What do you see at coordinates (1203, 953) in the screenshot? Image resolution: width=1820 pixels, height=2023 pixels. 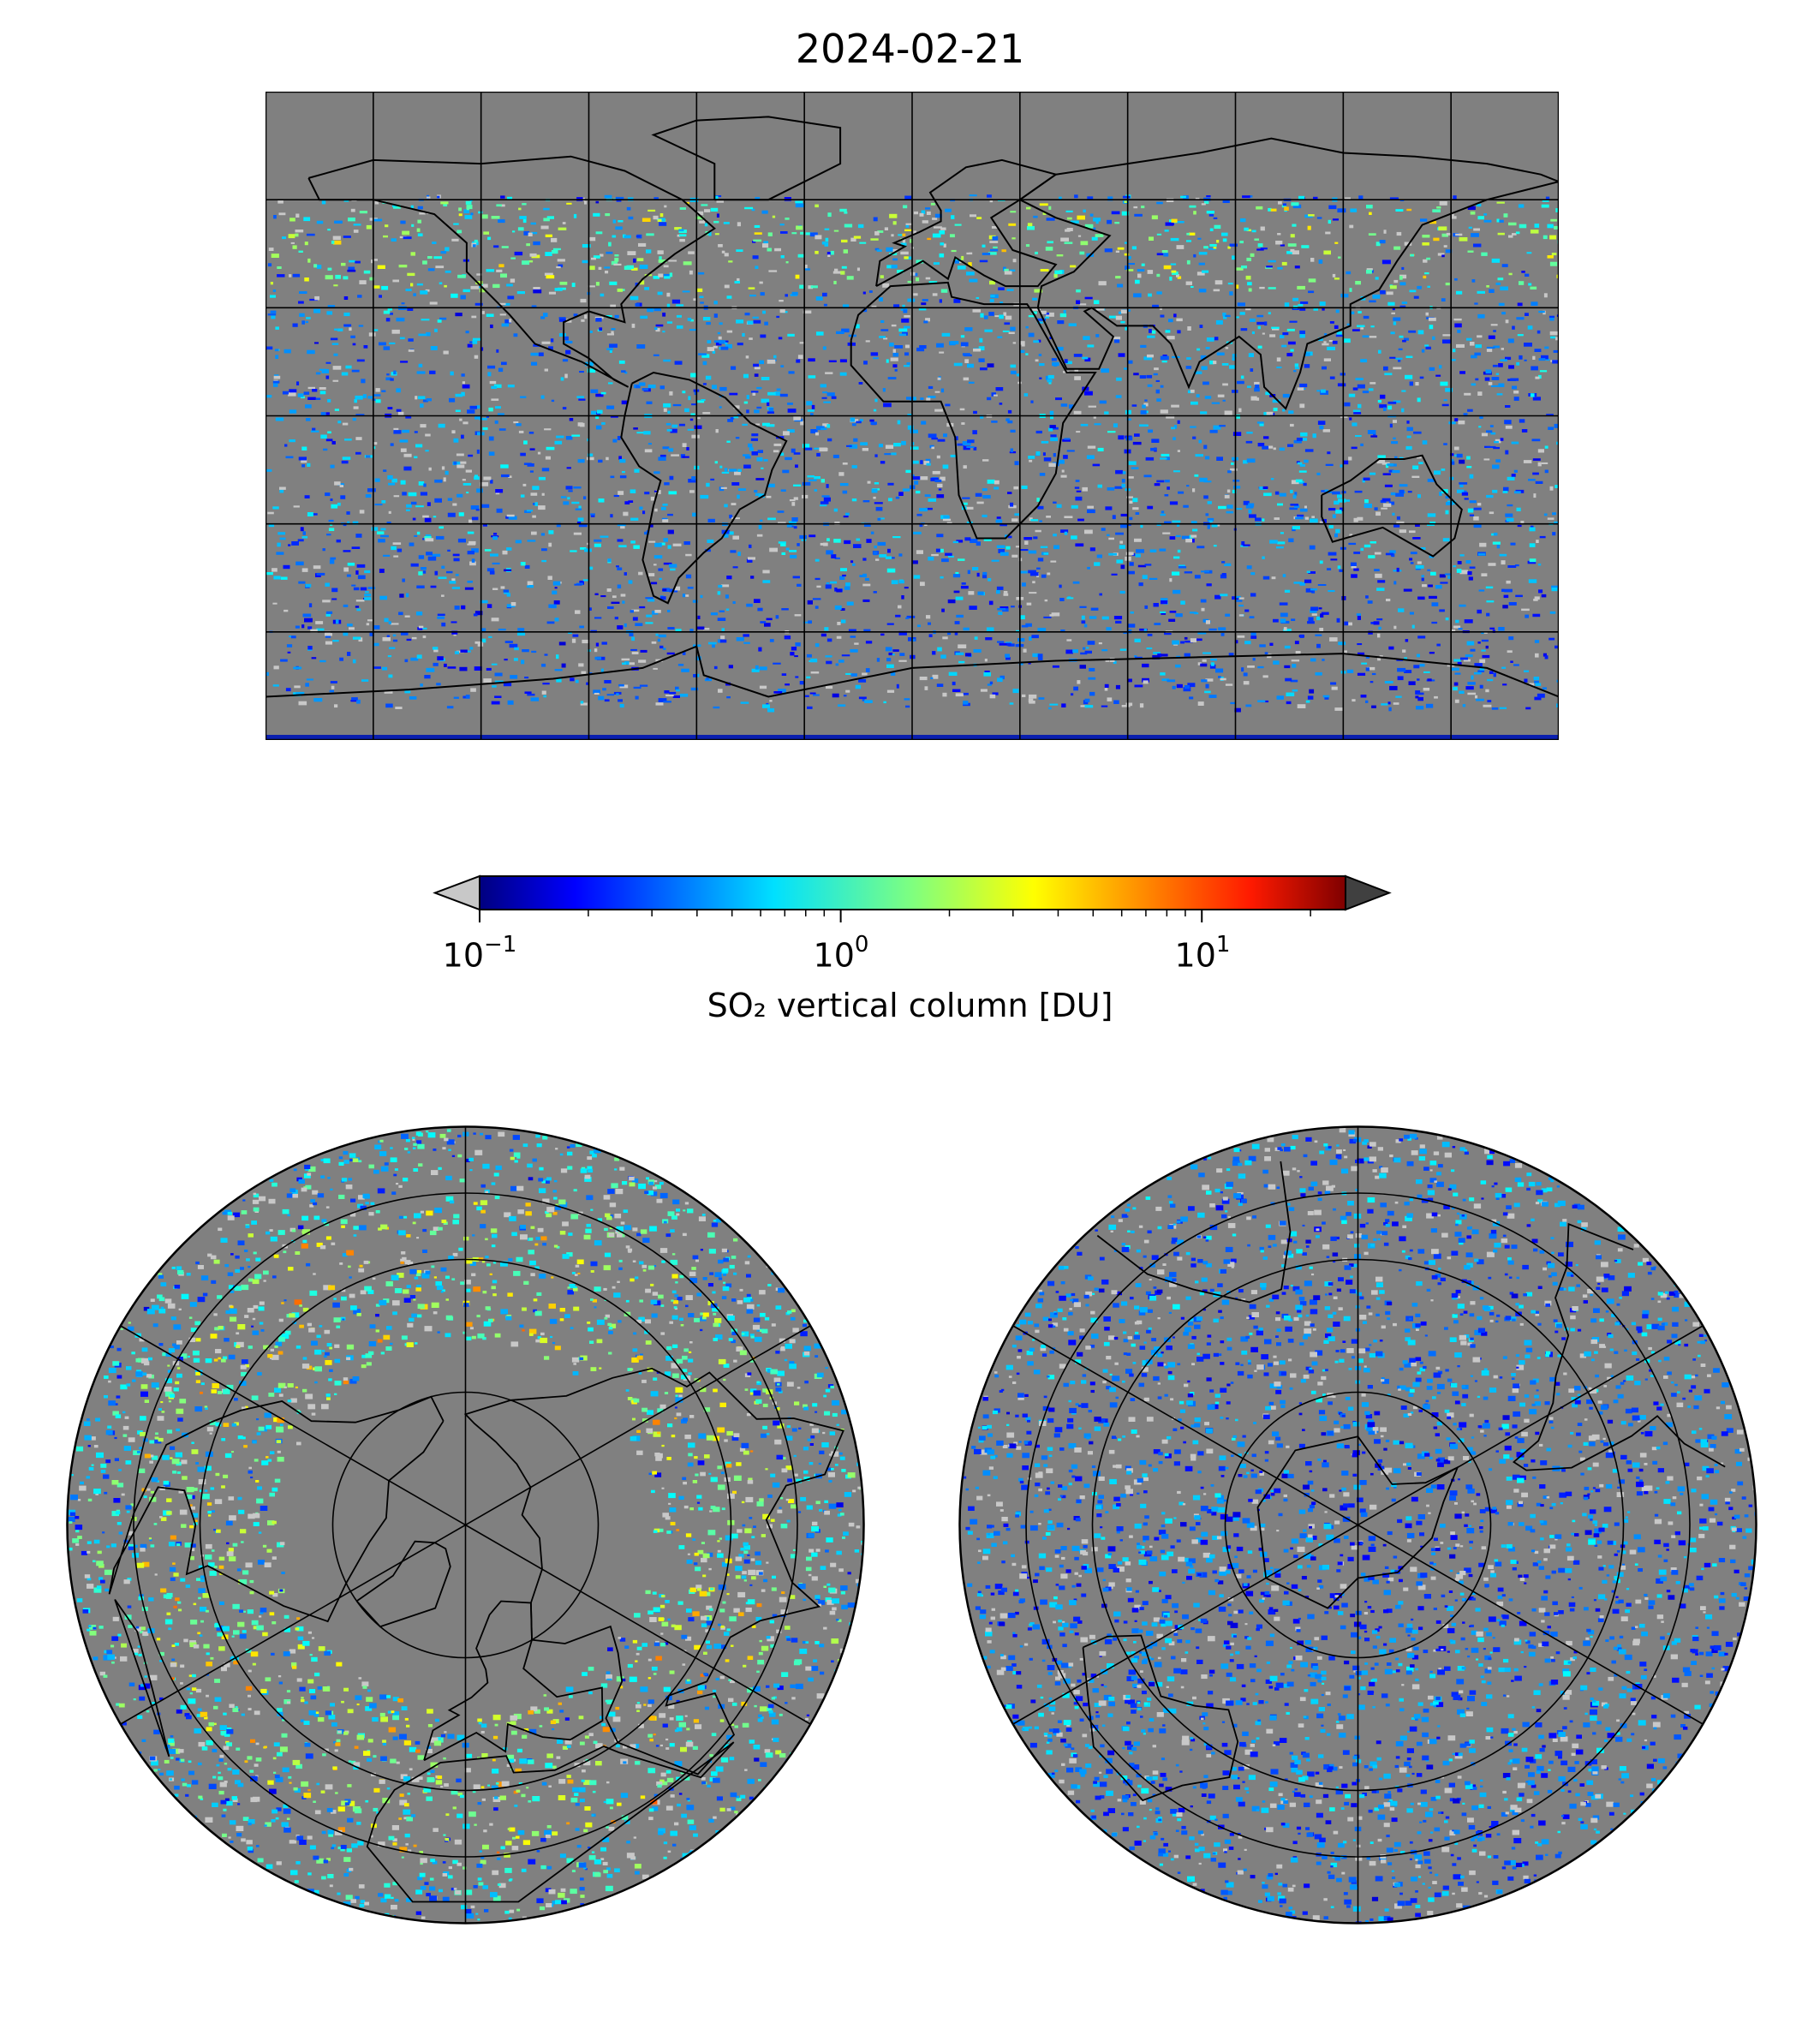 I see `colorbar-tick-label: 10¹` at bounding box center [1203, 953].